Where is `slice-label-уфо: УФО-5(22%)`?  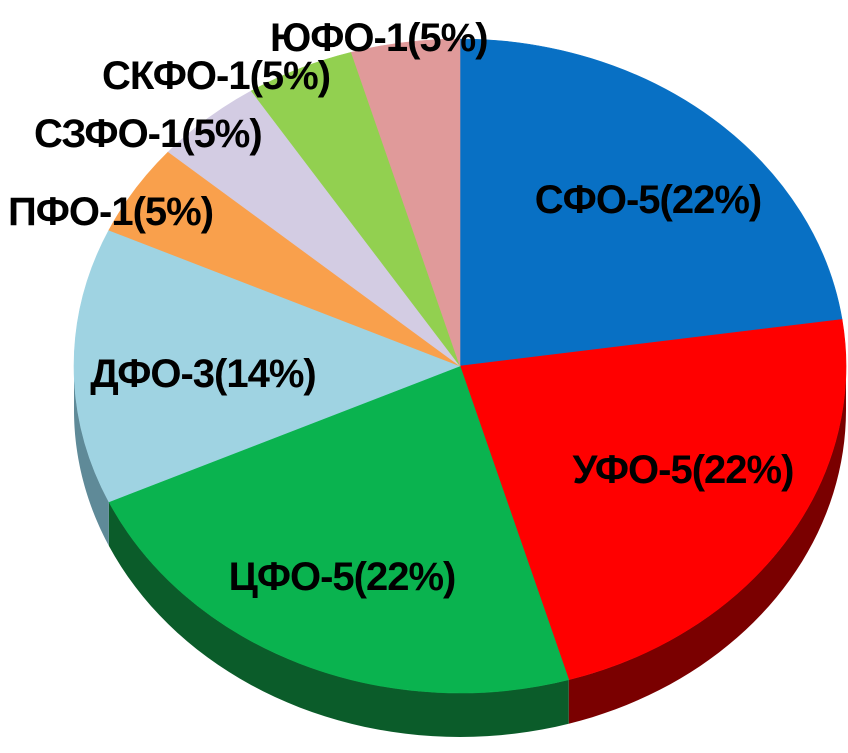 slice-label-уфо: УФО-5(22%) is located at coordinates (683, 470).